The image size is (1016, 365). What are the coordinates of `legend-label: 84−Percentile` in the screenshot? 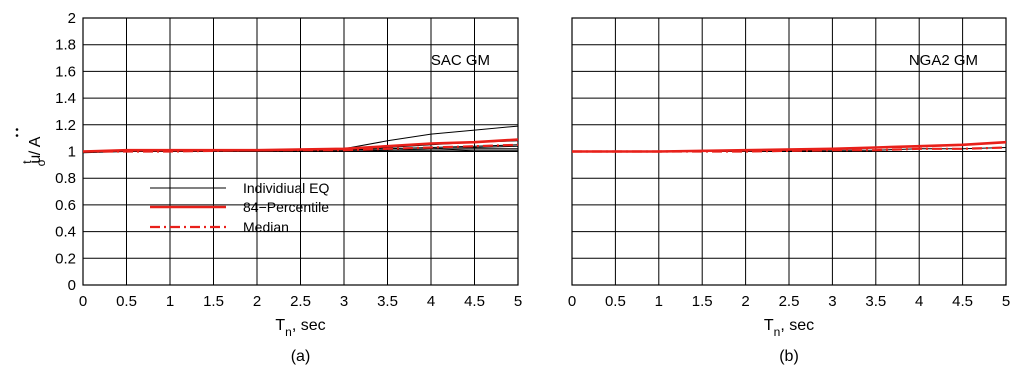 It's located at (286, 207).